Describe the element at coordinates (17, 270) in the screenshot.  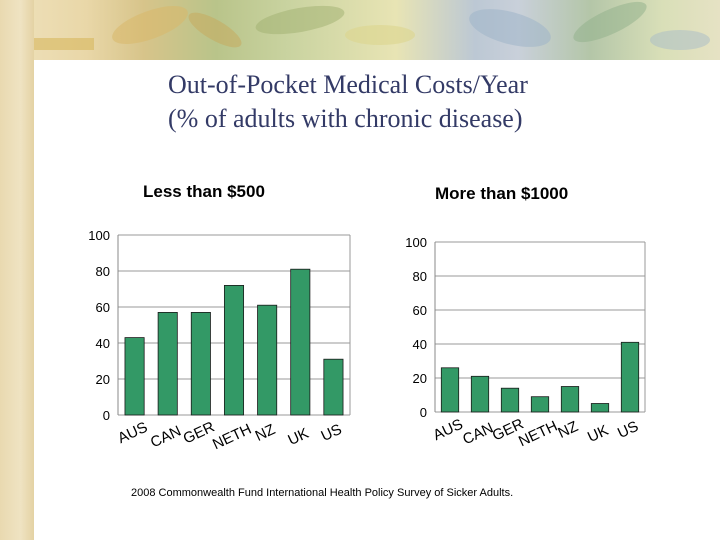
I see `decorative-side-strip` at that location.